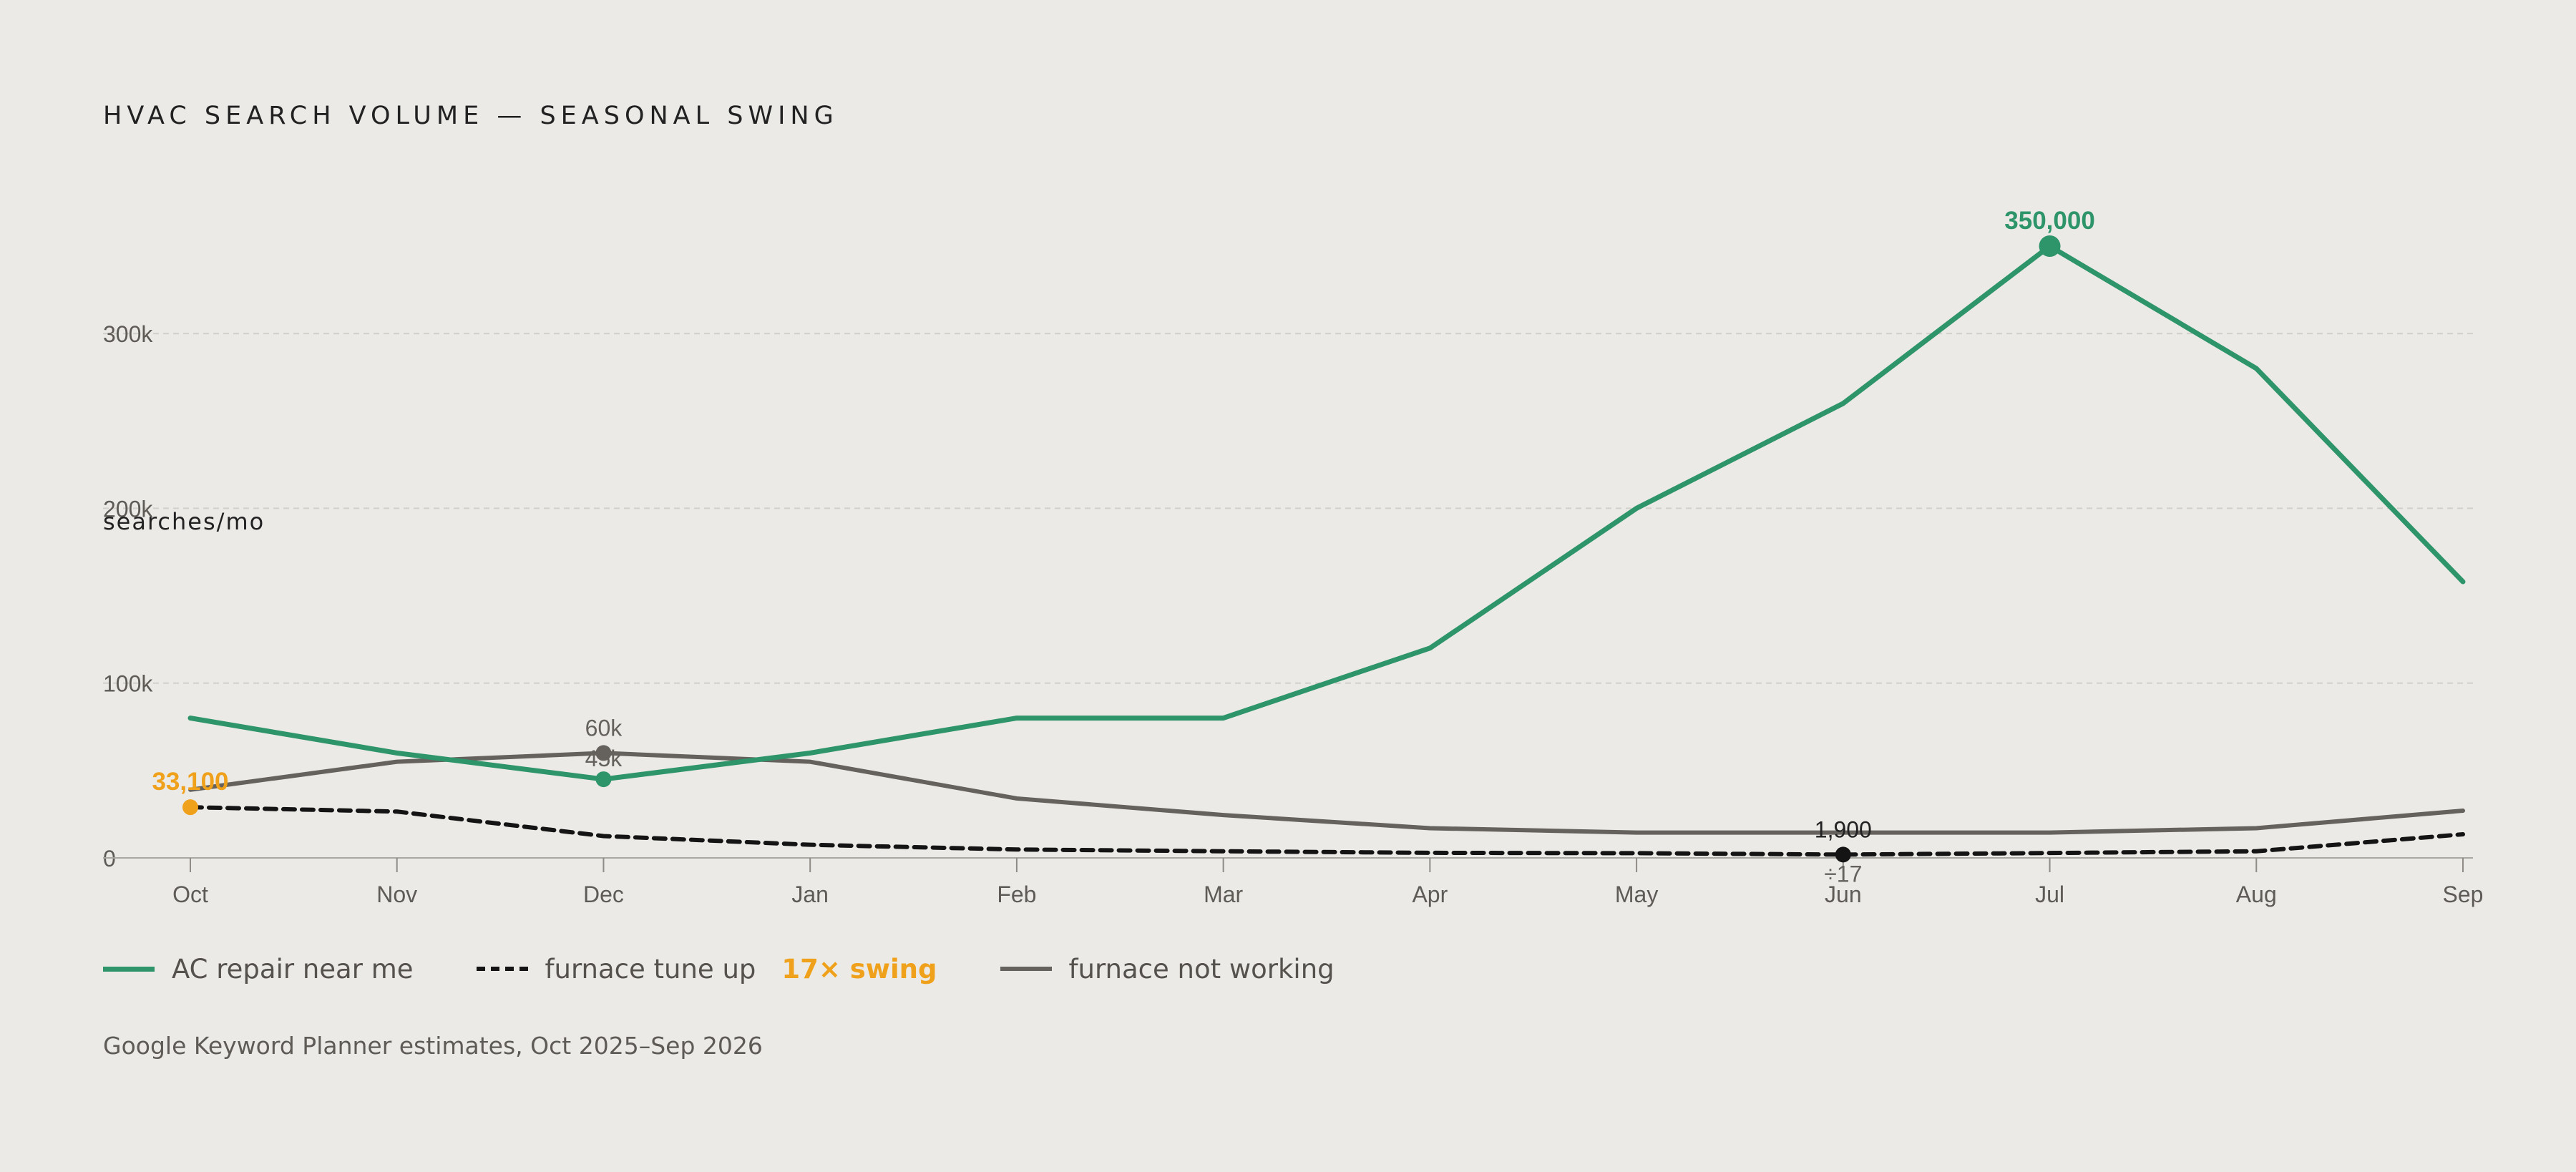 This screenshot has width=2576, height=1172. I want to click on legend-swatch-furnace-tune-up, so click(502, 969).